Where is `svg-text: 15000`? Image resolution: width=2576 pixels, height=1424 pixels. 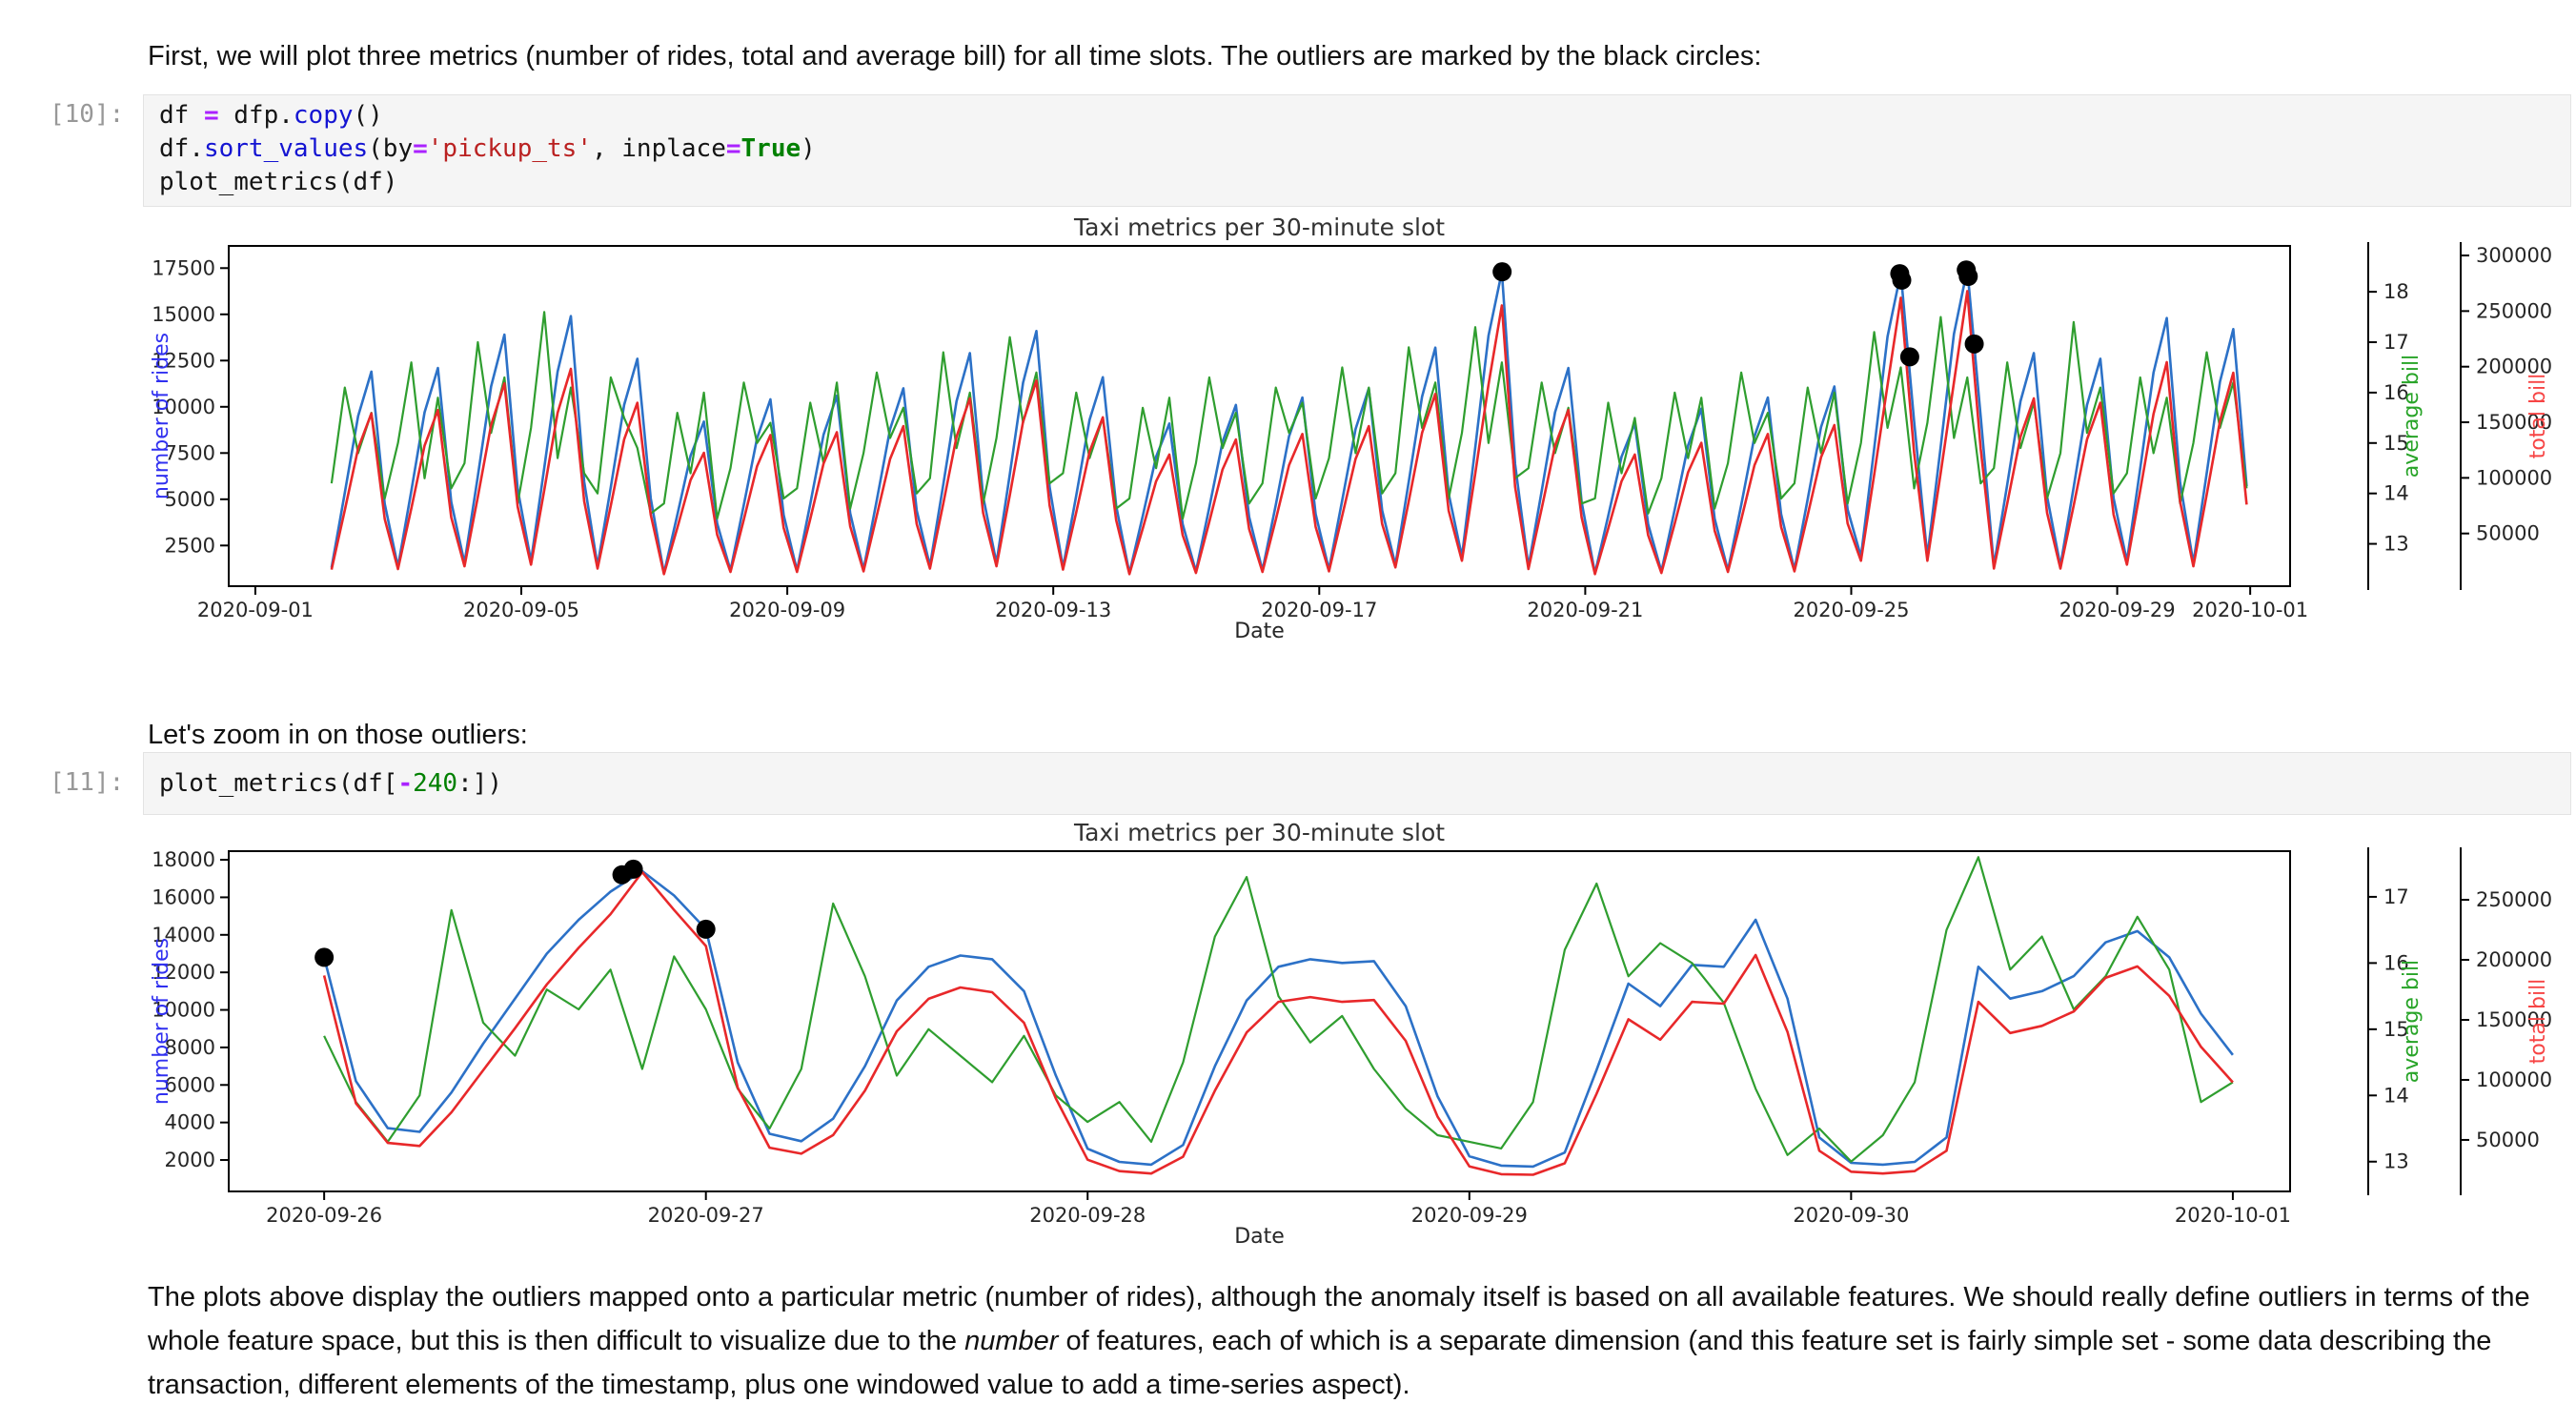
svg-text: 15000 is located at coordinates (184, 315).